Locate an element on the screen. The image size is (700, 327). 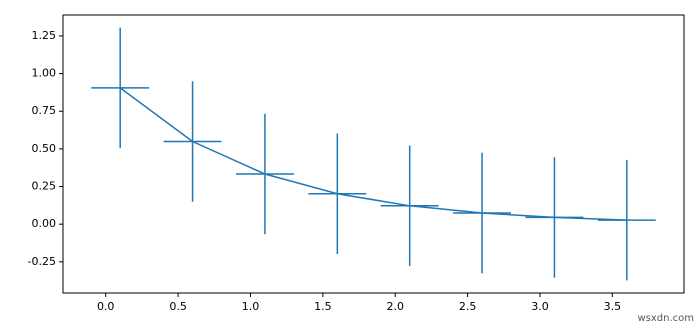
x-tick-label: 0.0 is located at coordinates (106, 306).